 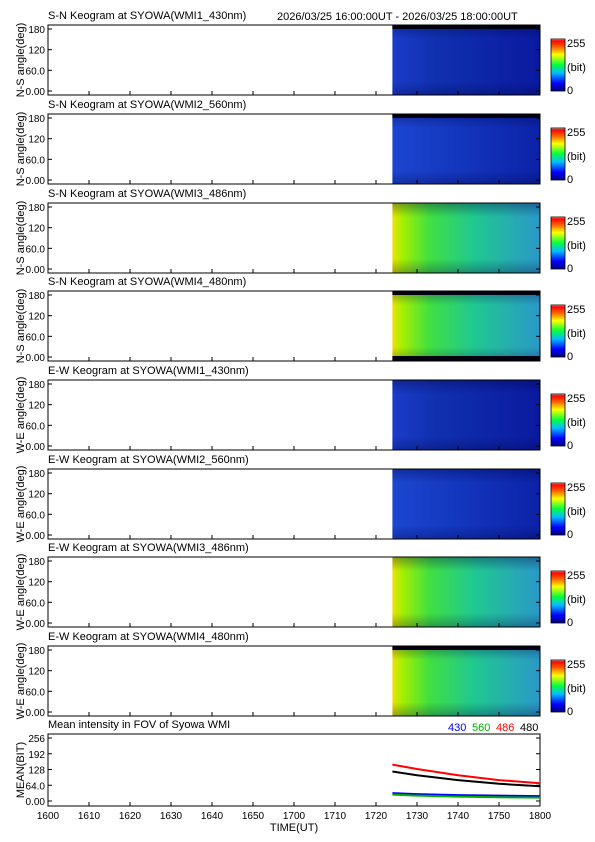 What do you see at coordinates (458, 816) in the screenshot?
I see `x-axis-tick-label: 1740` at bounding box center [458, 816].